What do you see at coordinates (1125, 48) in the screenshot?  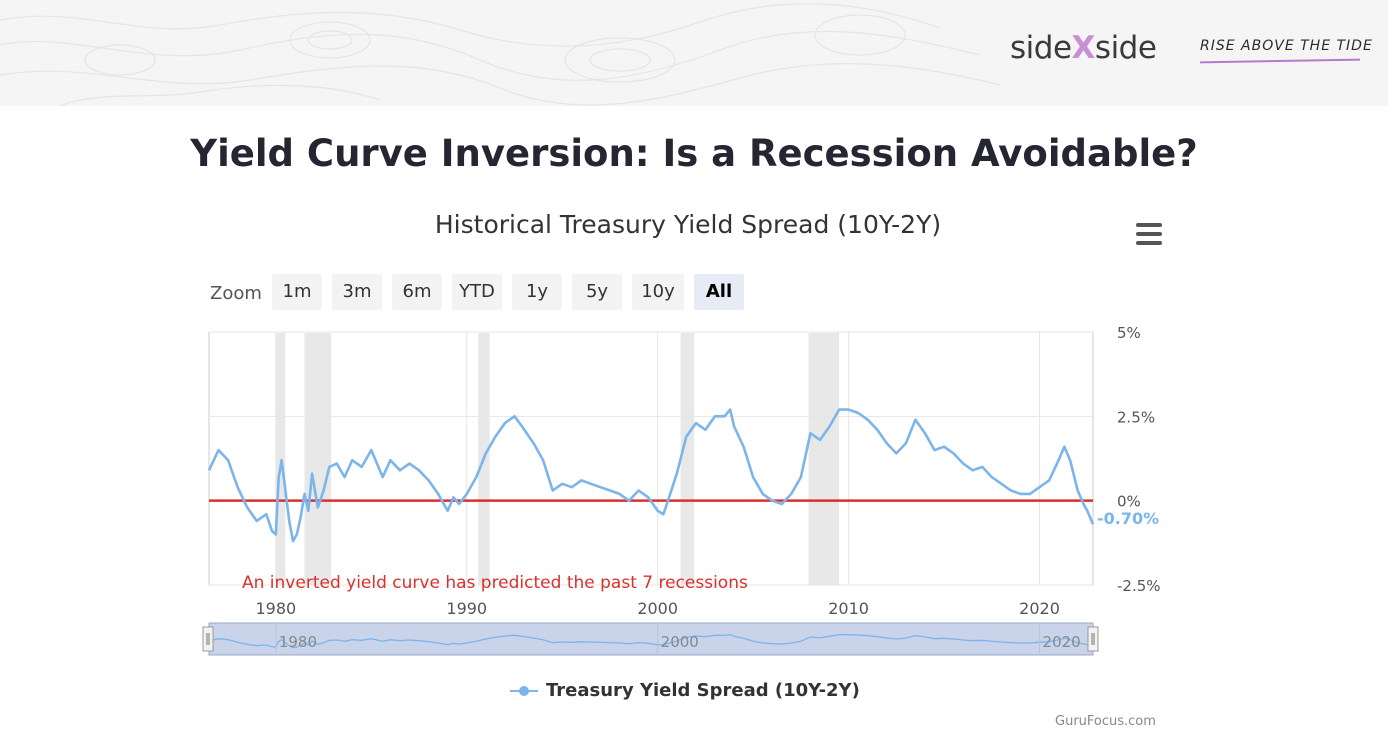 I see `brand-right: side` at bounding box center [1125, 48].